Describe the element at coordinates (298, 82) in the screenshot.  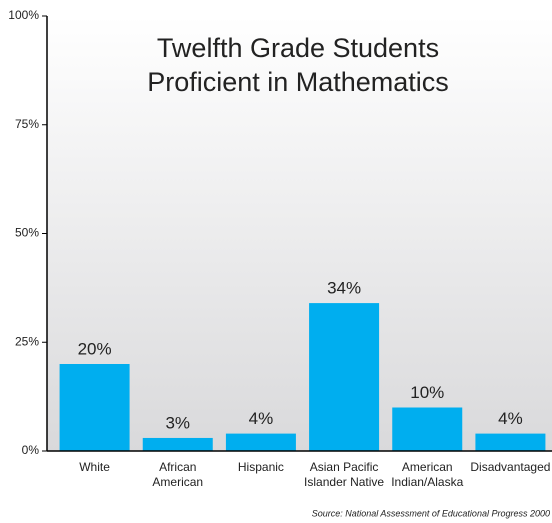
I see `chart-title: Proficient in Mathematics` at that location.